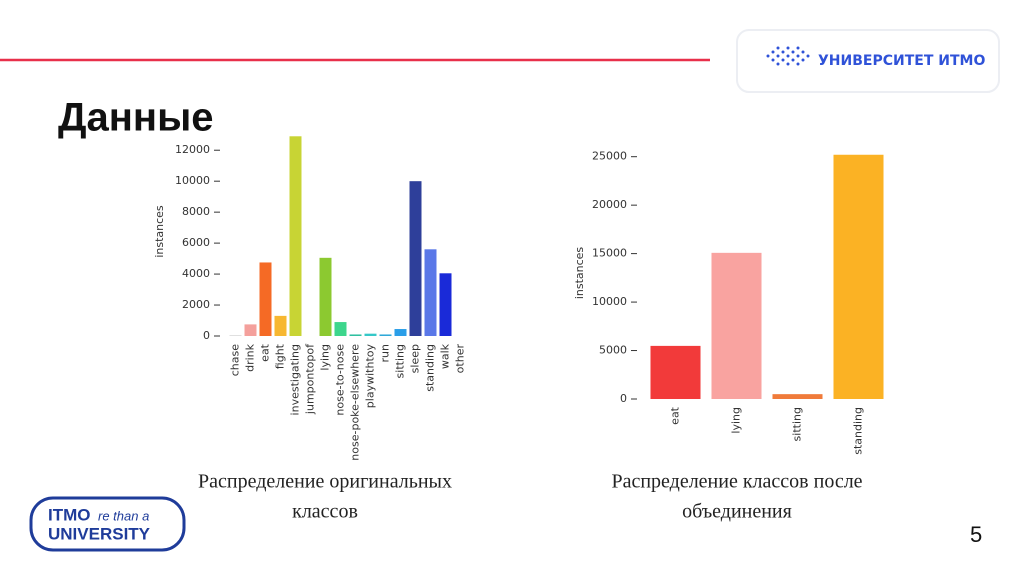 This screenshot has height=578, width=1024. What do you see at coordinates (69, 514) in the screenshot?
I see `logo-bottom-text: ITMO` at bounding box center [69, 514].